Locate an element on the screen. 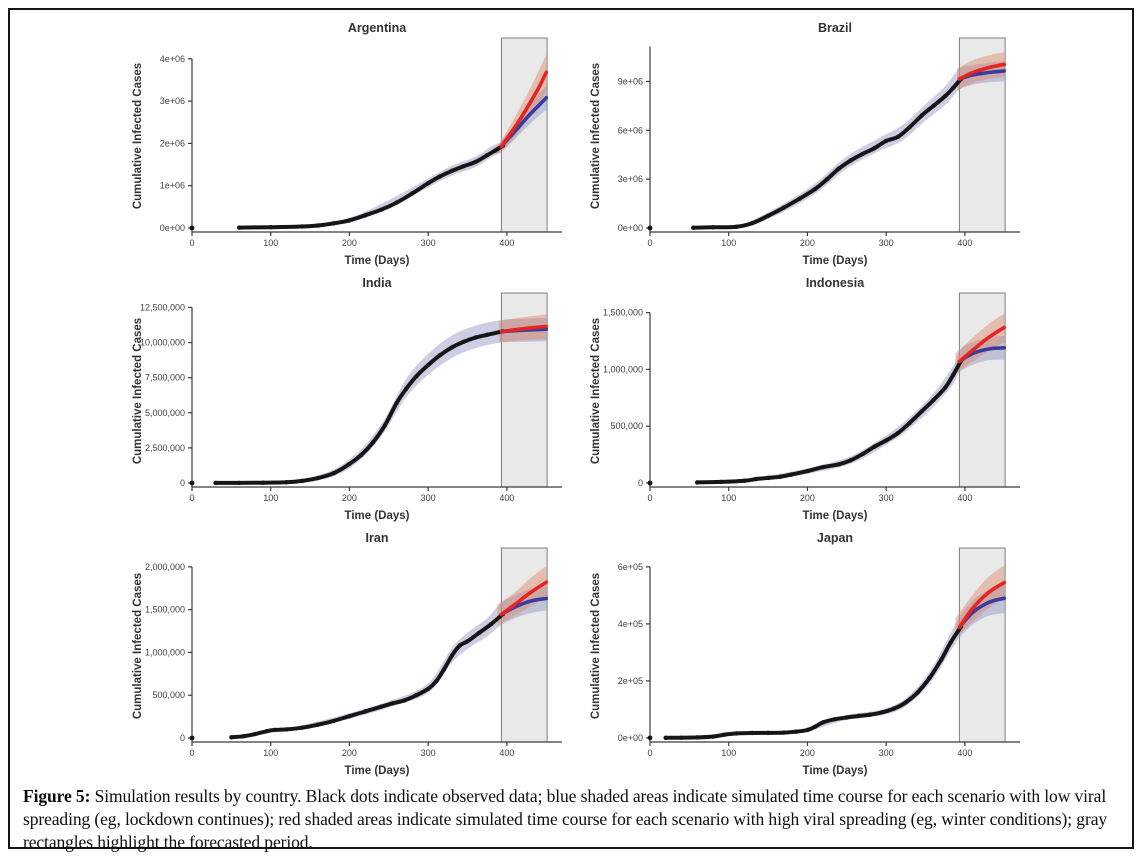 This screenshot has width=1146, height=861. y-tick-label: 3e+06 is located at coordinates (172, 101).